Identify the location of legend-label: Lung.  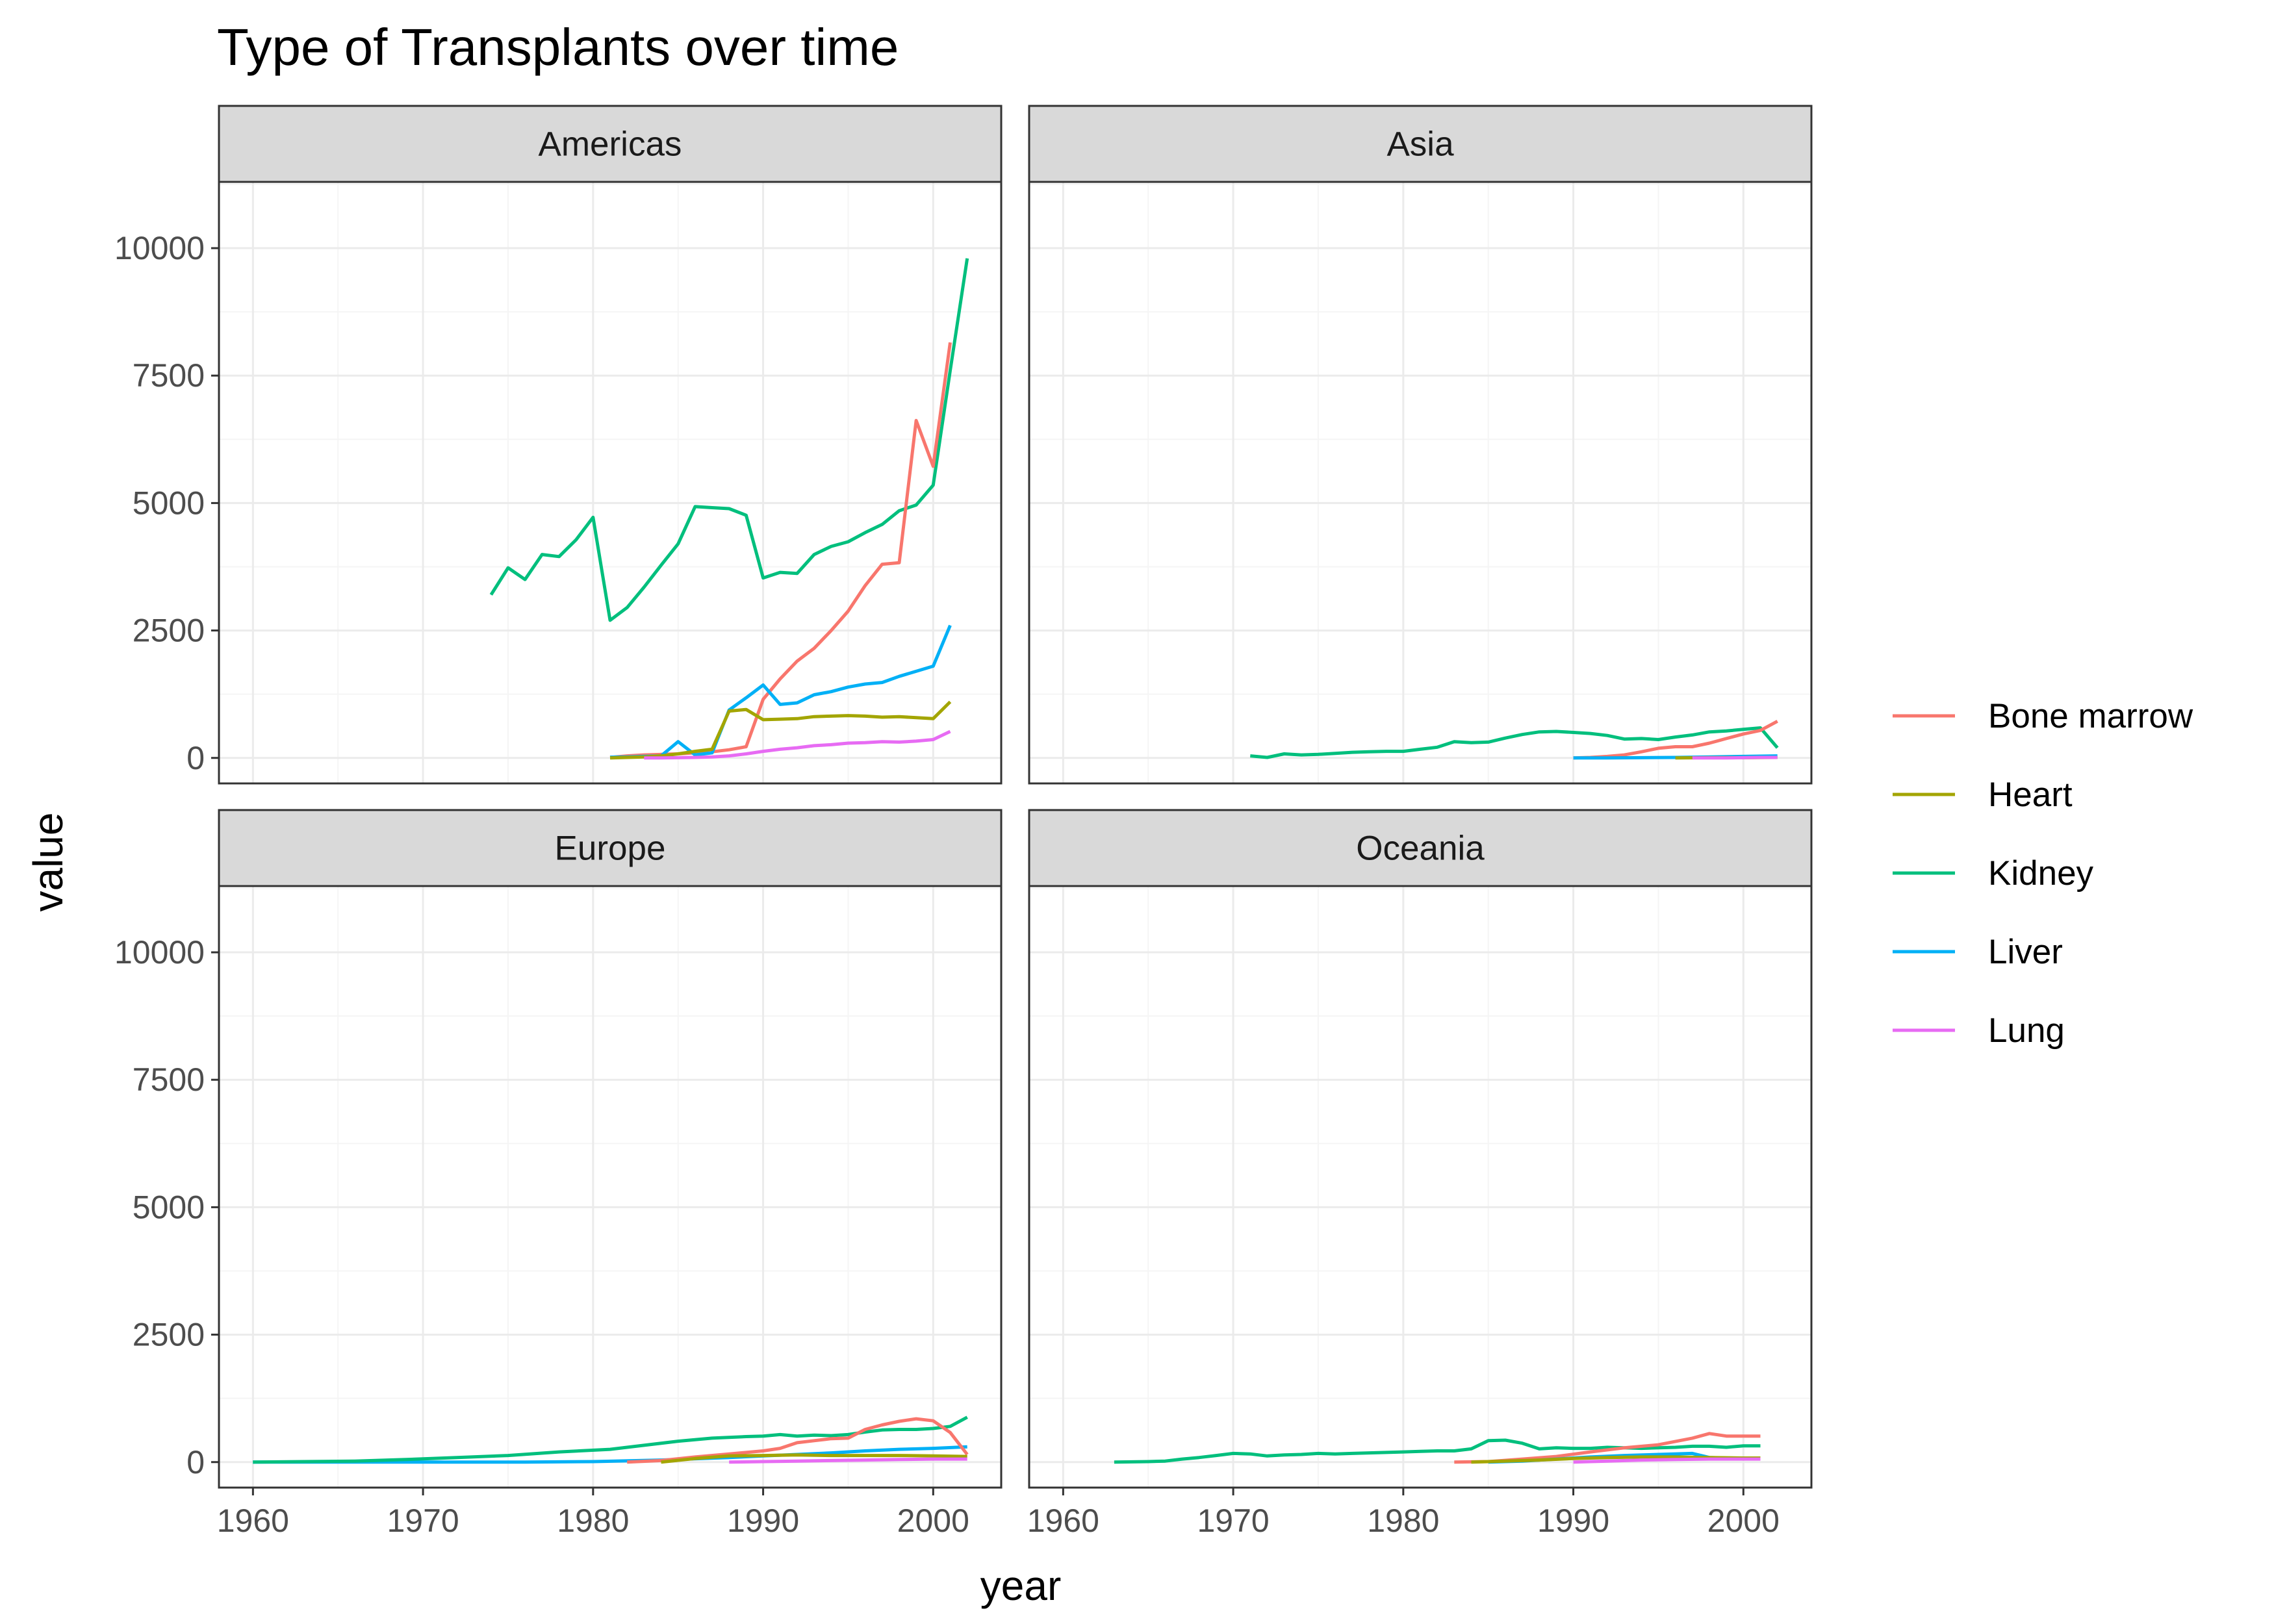
(2026, 1030).